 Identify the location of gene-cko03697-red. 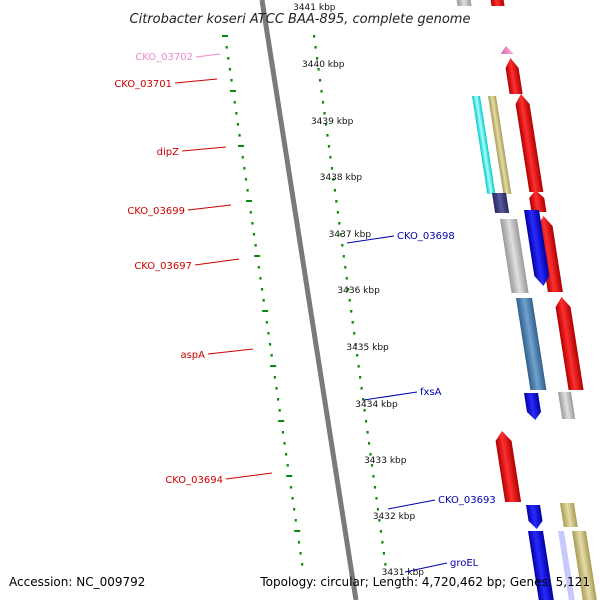
(550, 254).